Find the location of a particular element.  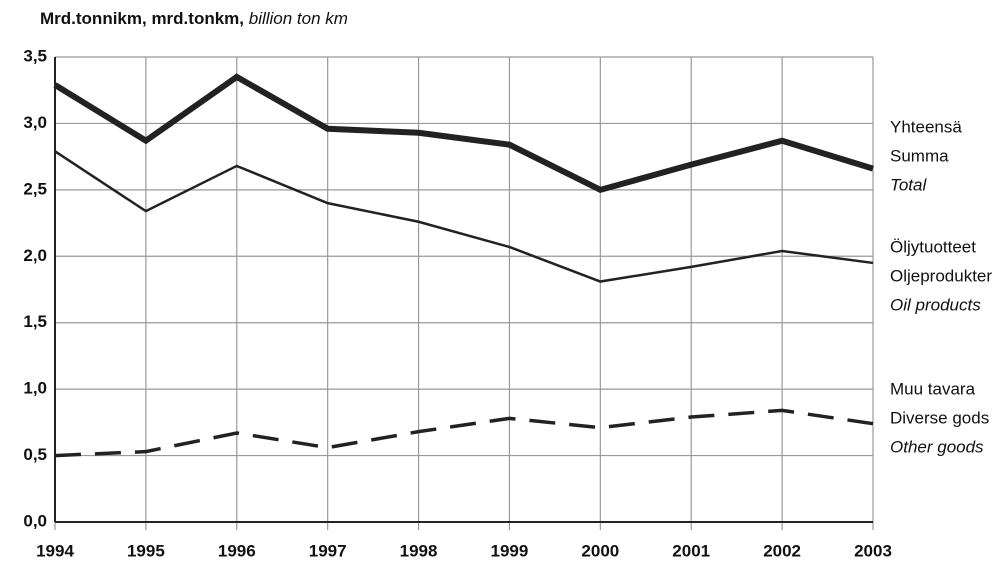

legend-label: Muu tavara is located at coordinates (933, 388).